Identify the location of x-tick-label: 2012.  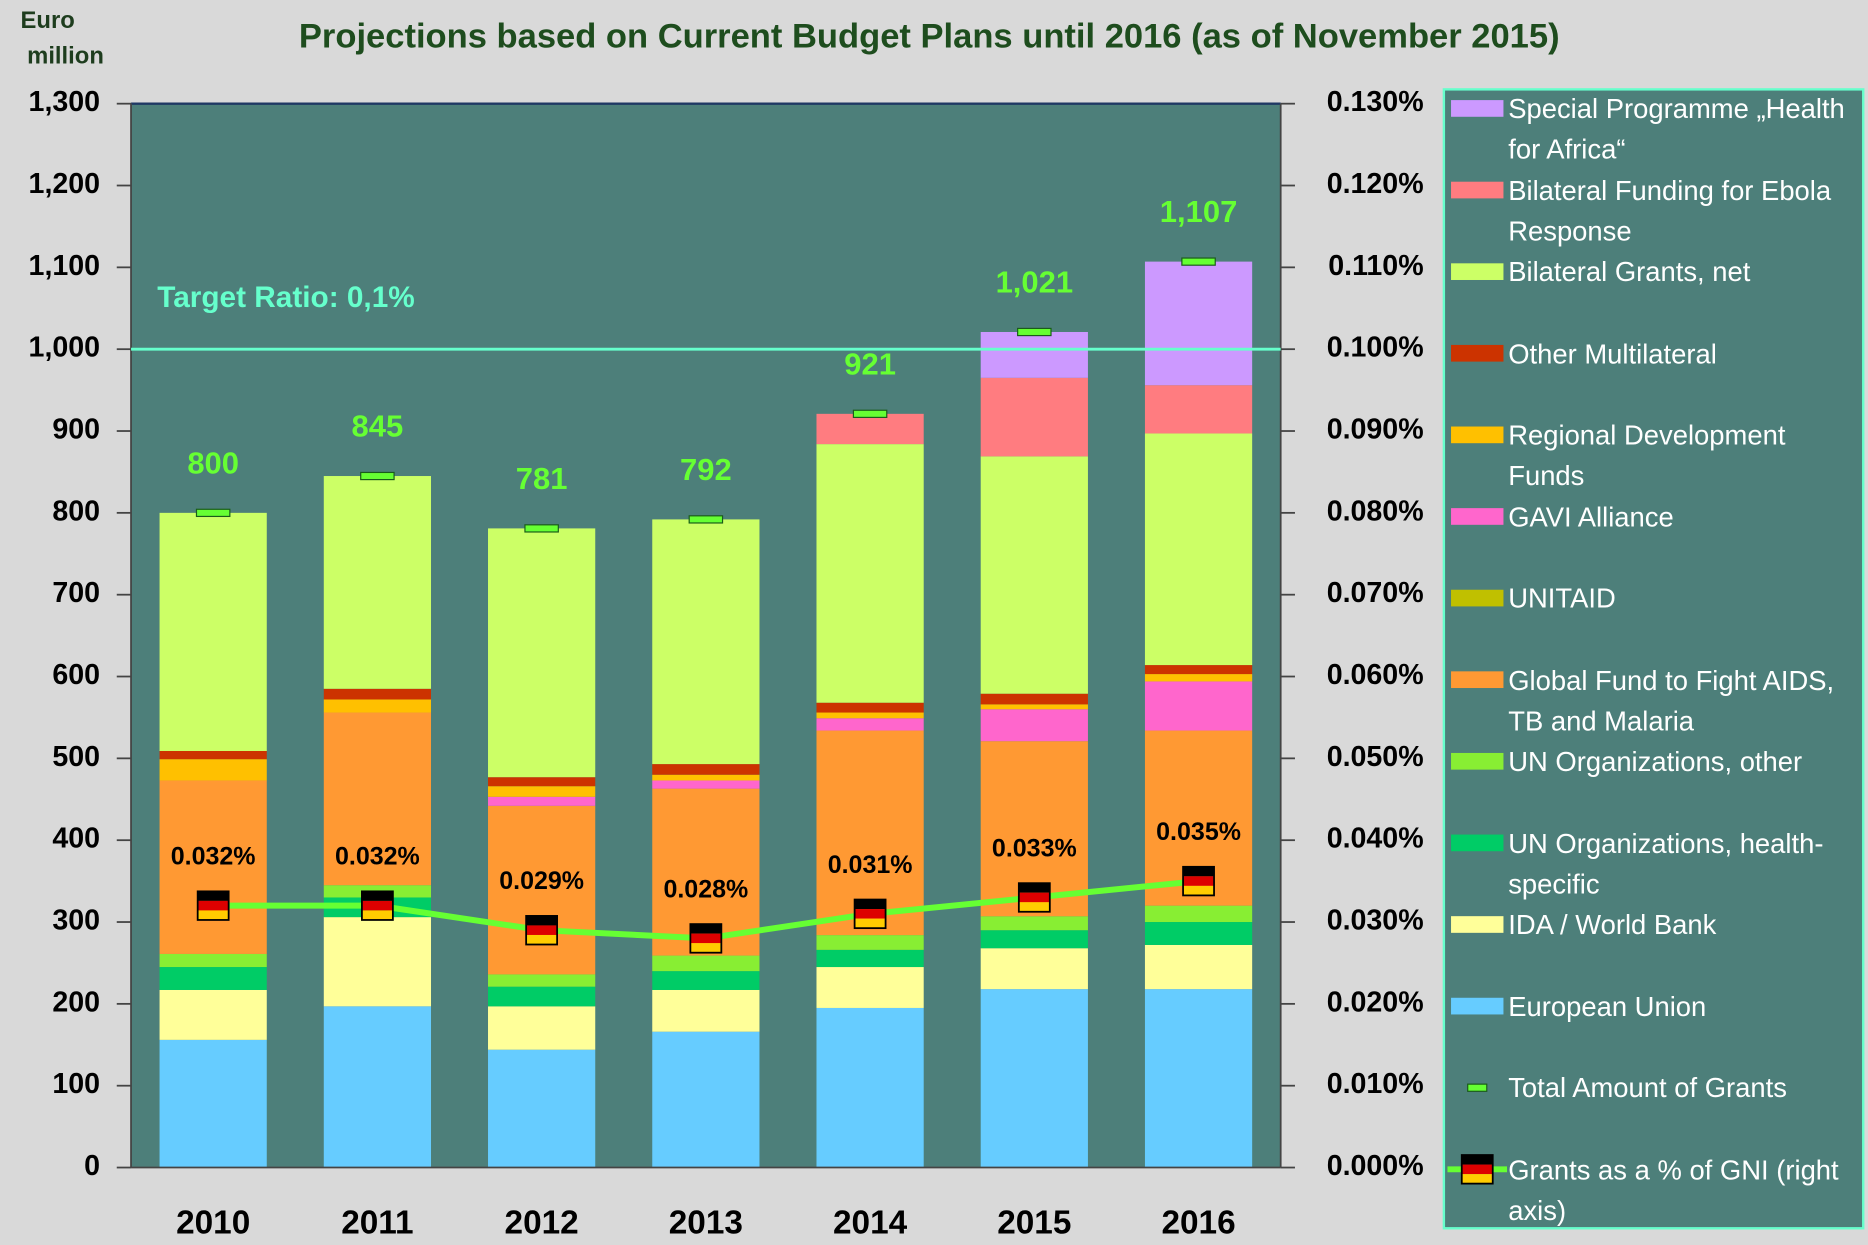
(542, 1223).